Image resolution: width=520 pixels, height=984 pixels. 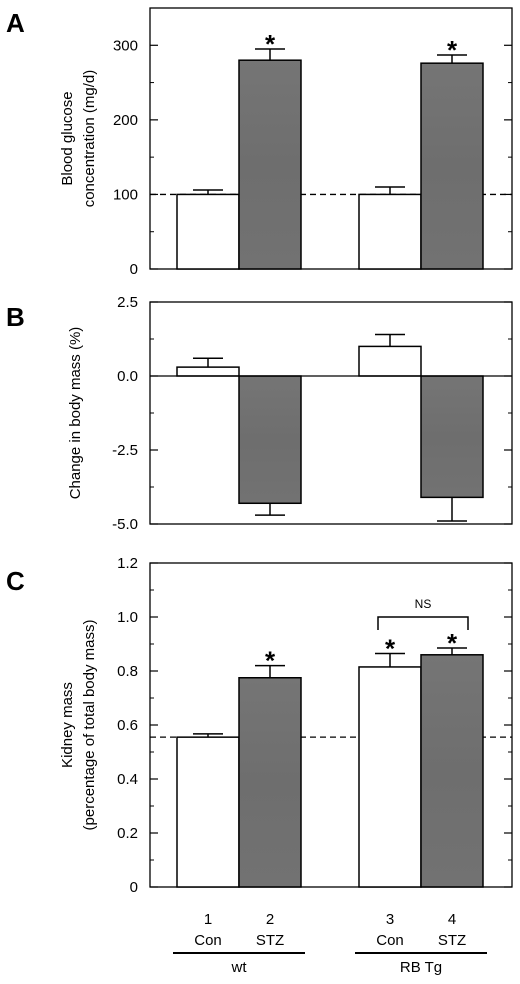 What do you see at coordinates (239, 967) in the screenshot?
I see `group-label: wt` at bounding box center [239, 967].